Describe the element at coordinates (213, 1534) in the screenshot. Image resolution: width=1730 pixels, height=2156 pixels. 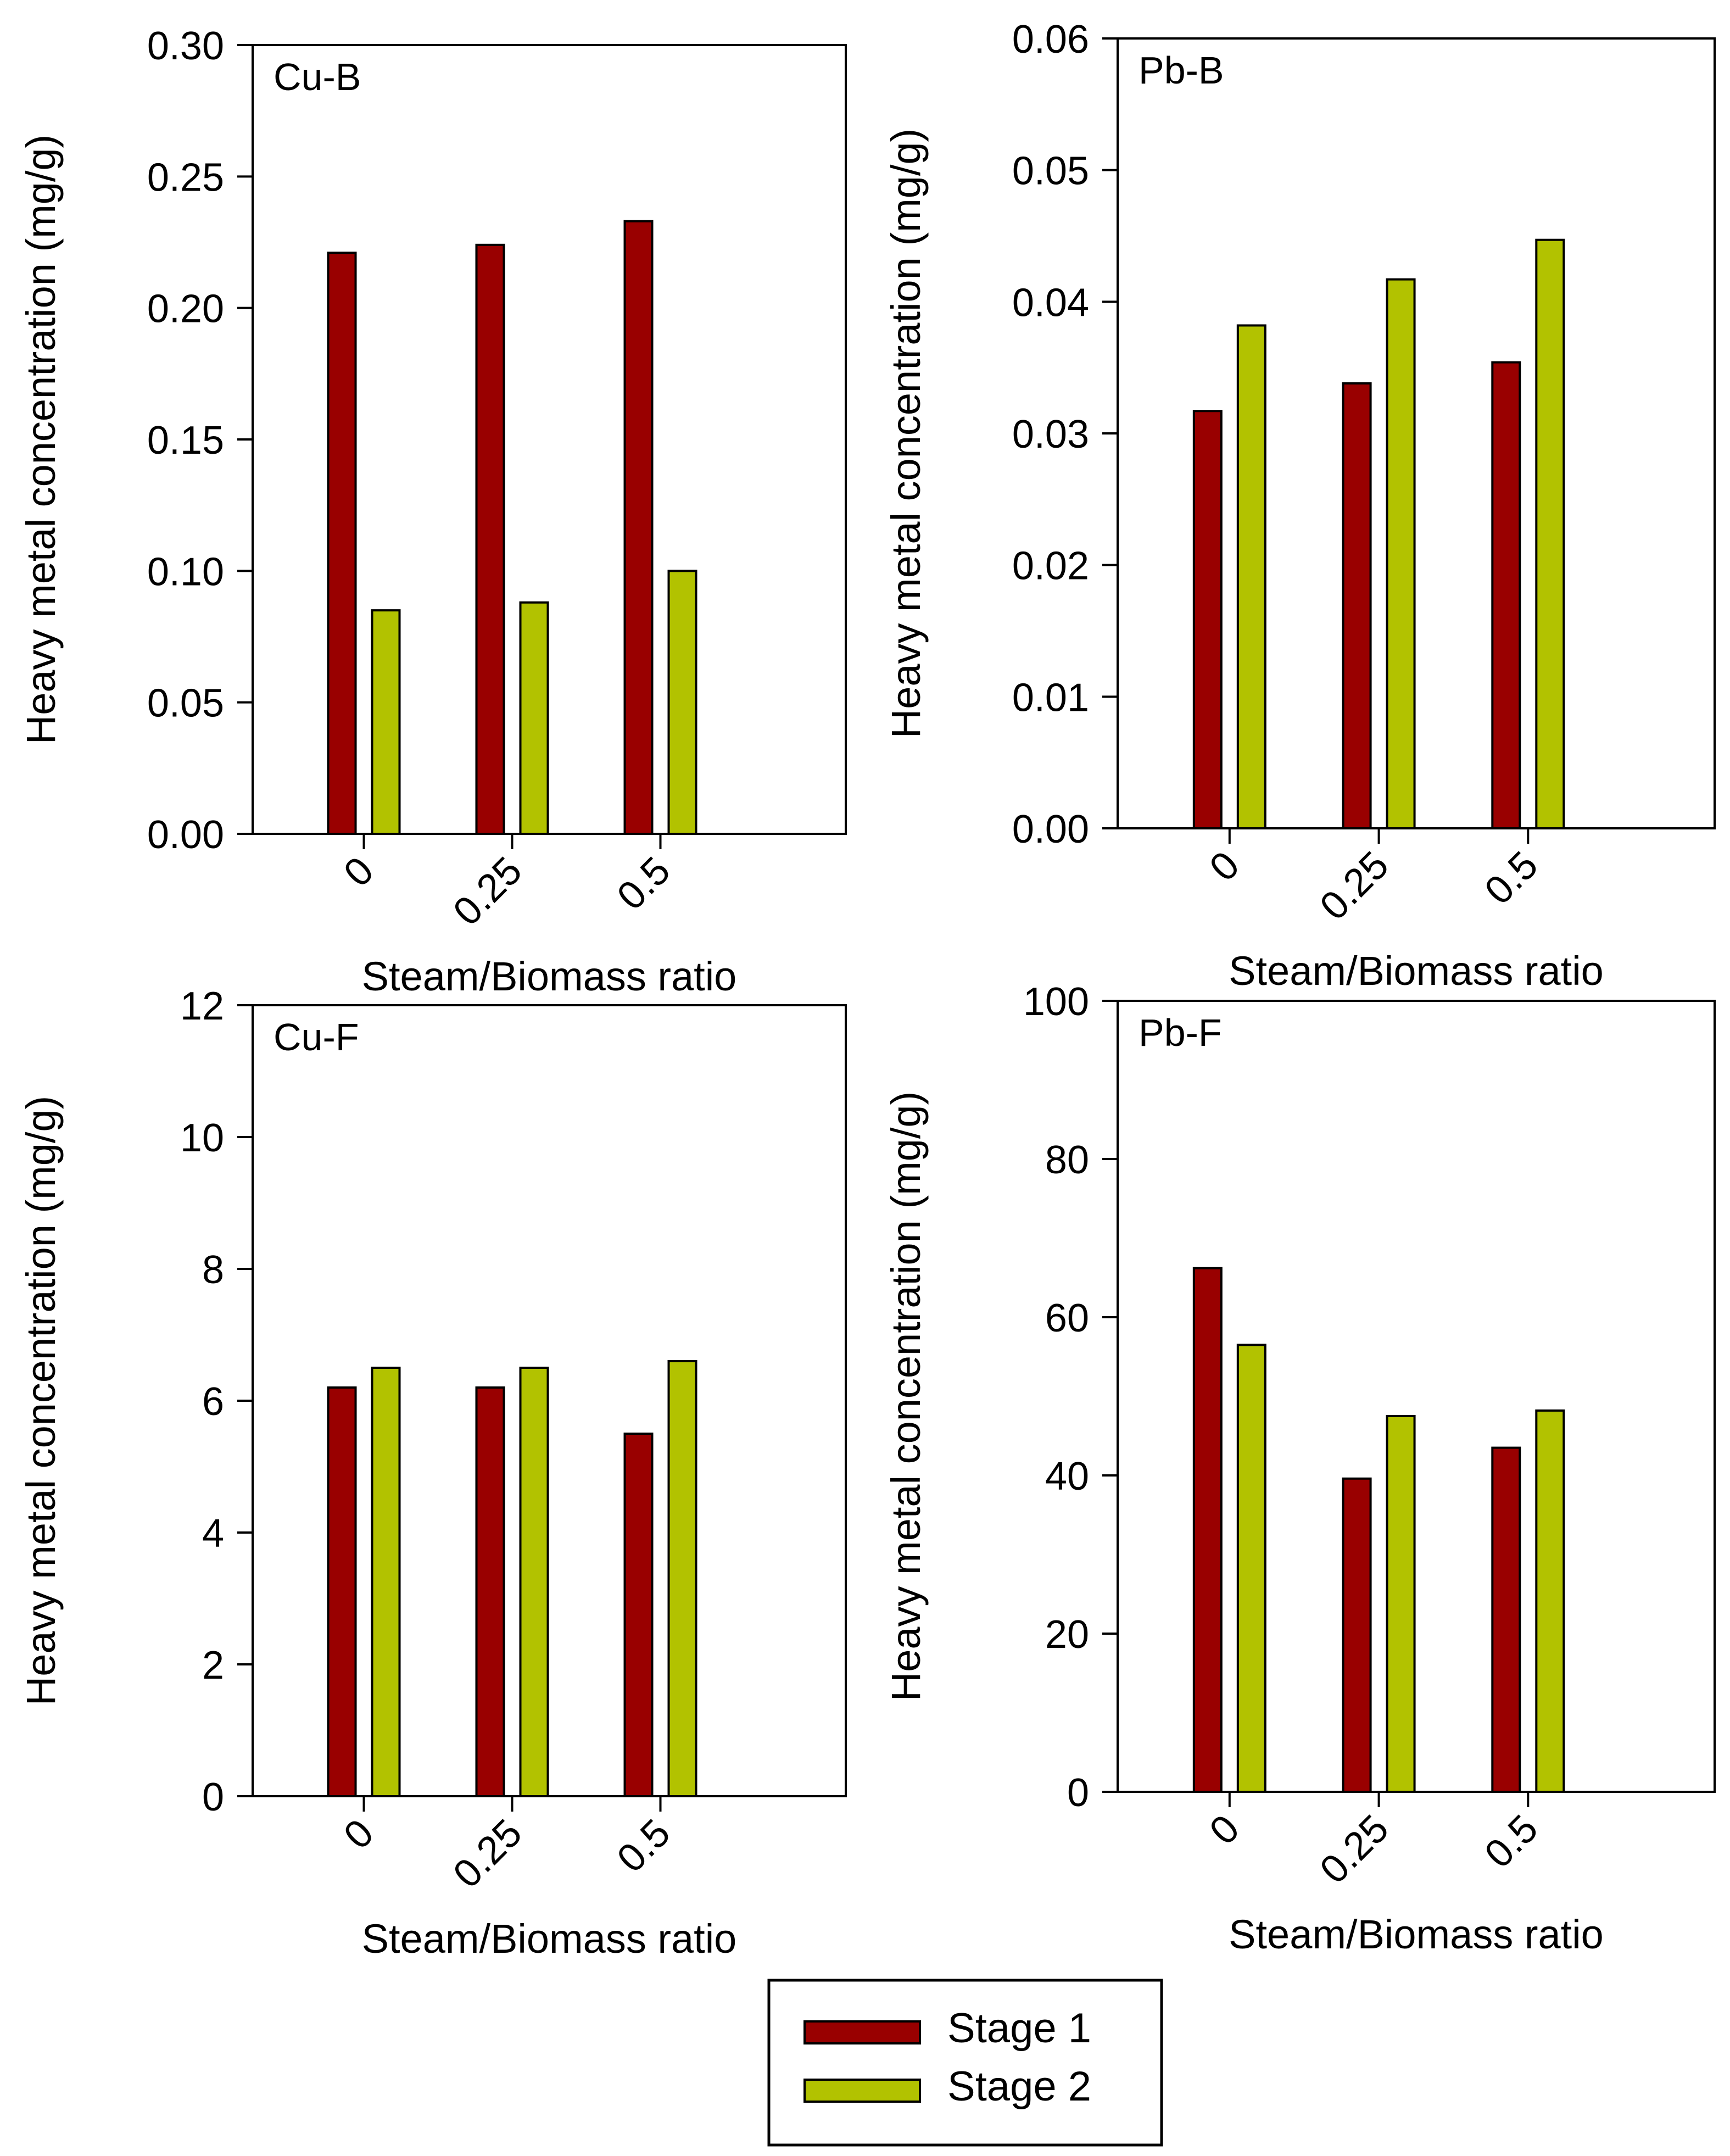
I see `y-tick-label: 4` at that location.